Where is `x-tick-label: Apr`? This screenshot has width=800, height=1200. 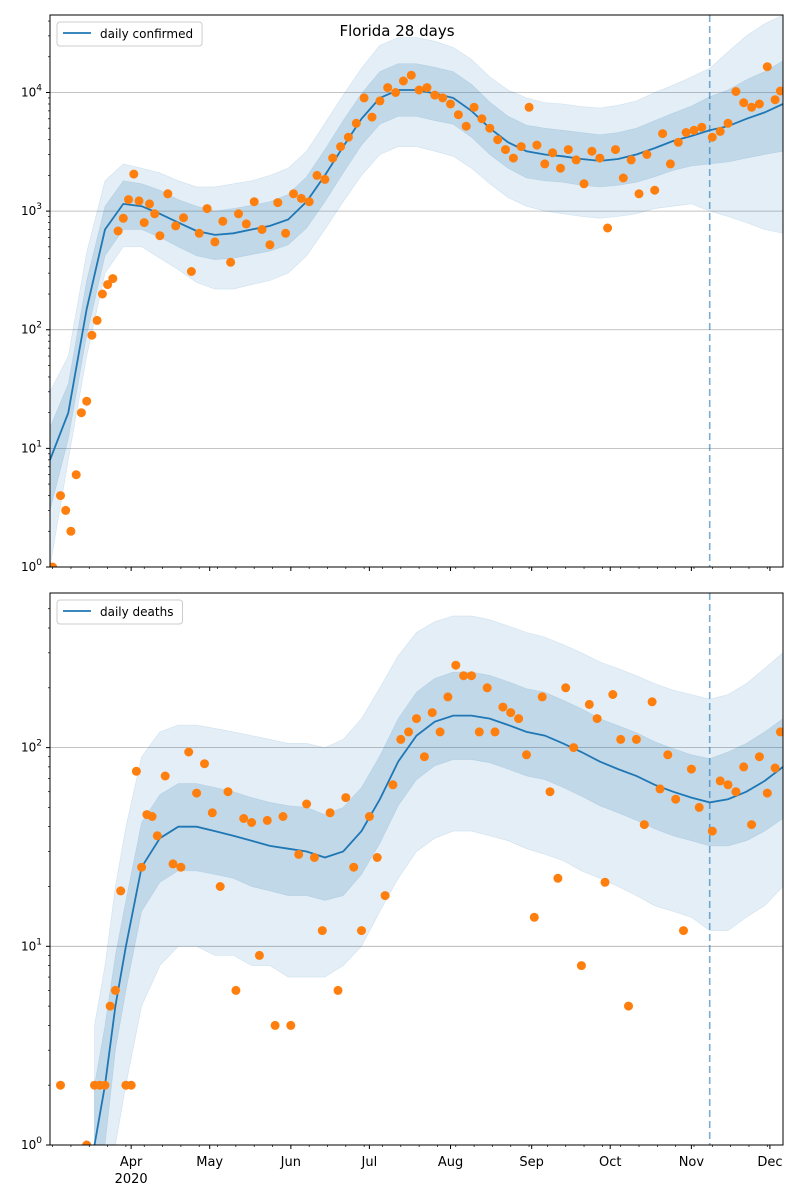 x-tick-label: Apr is located at coordinates (131, 1162).